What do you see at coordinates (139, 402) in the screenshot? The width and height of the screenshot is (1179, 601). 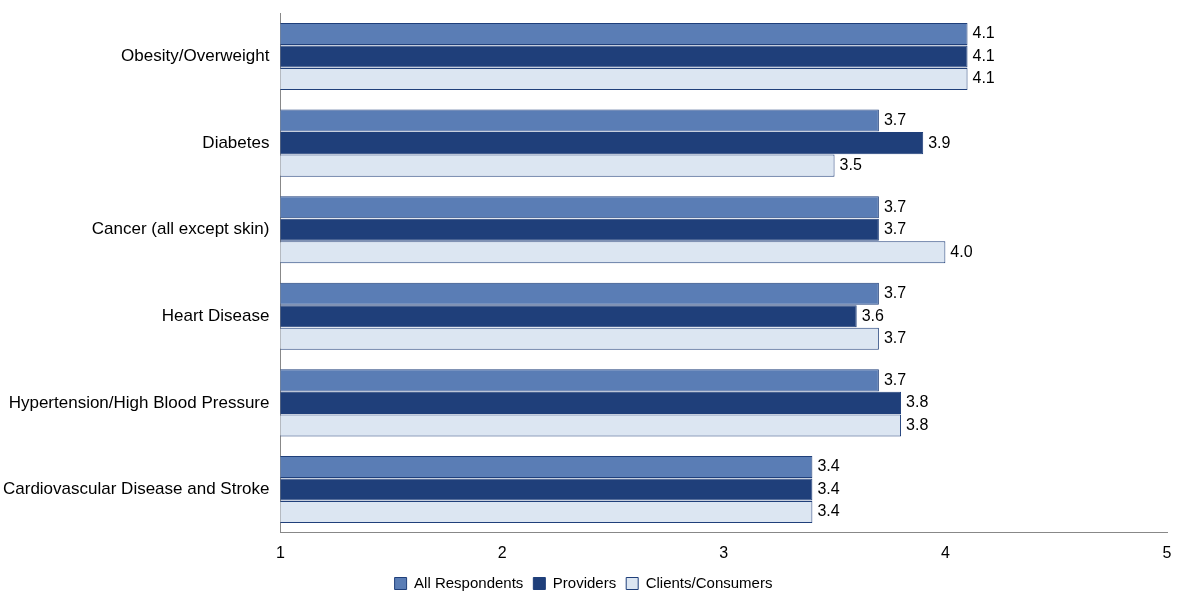 I see `y-tick-label: Hypertension/High Blood Pressure` at bounding box center [139, 402].